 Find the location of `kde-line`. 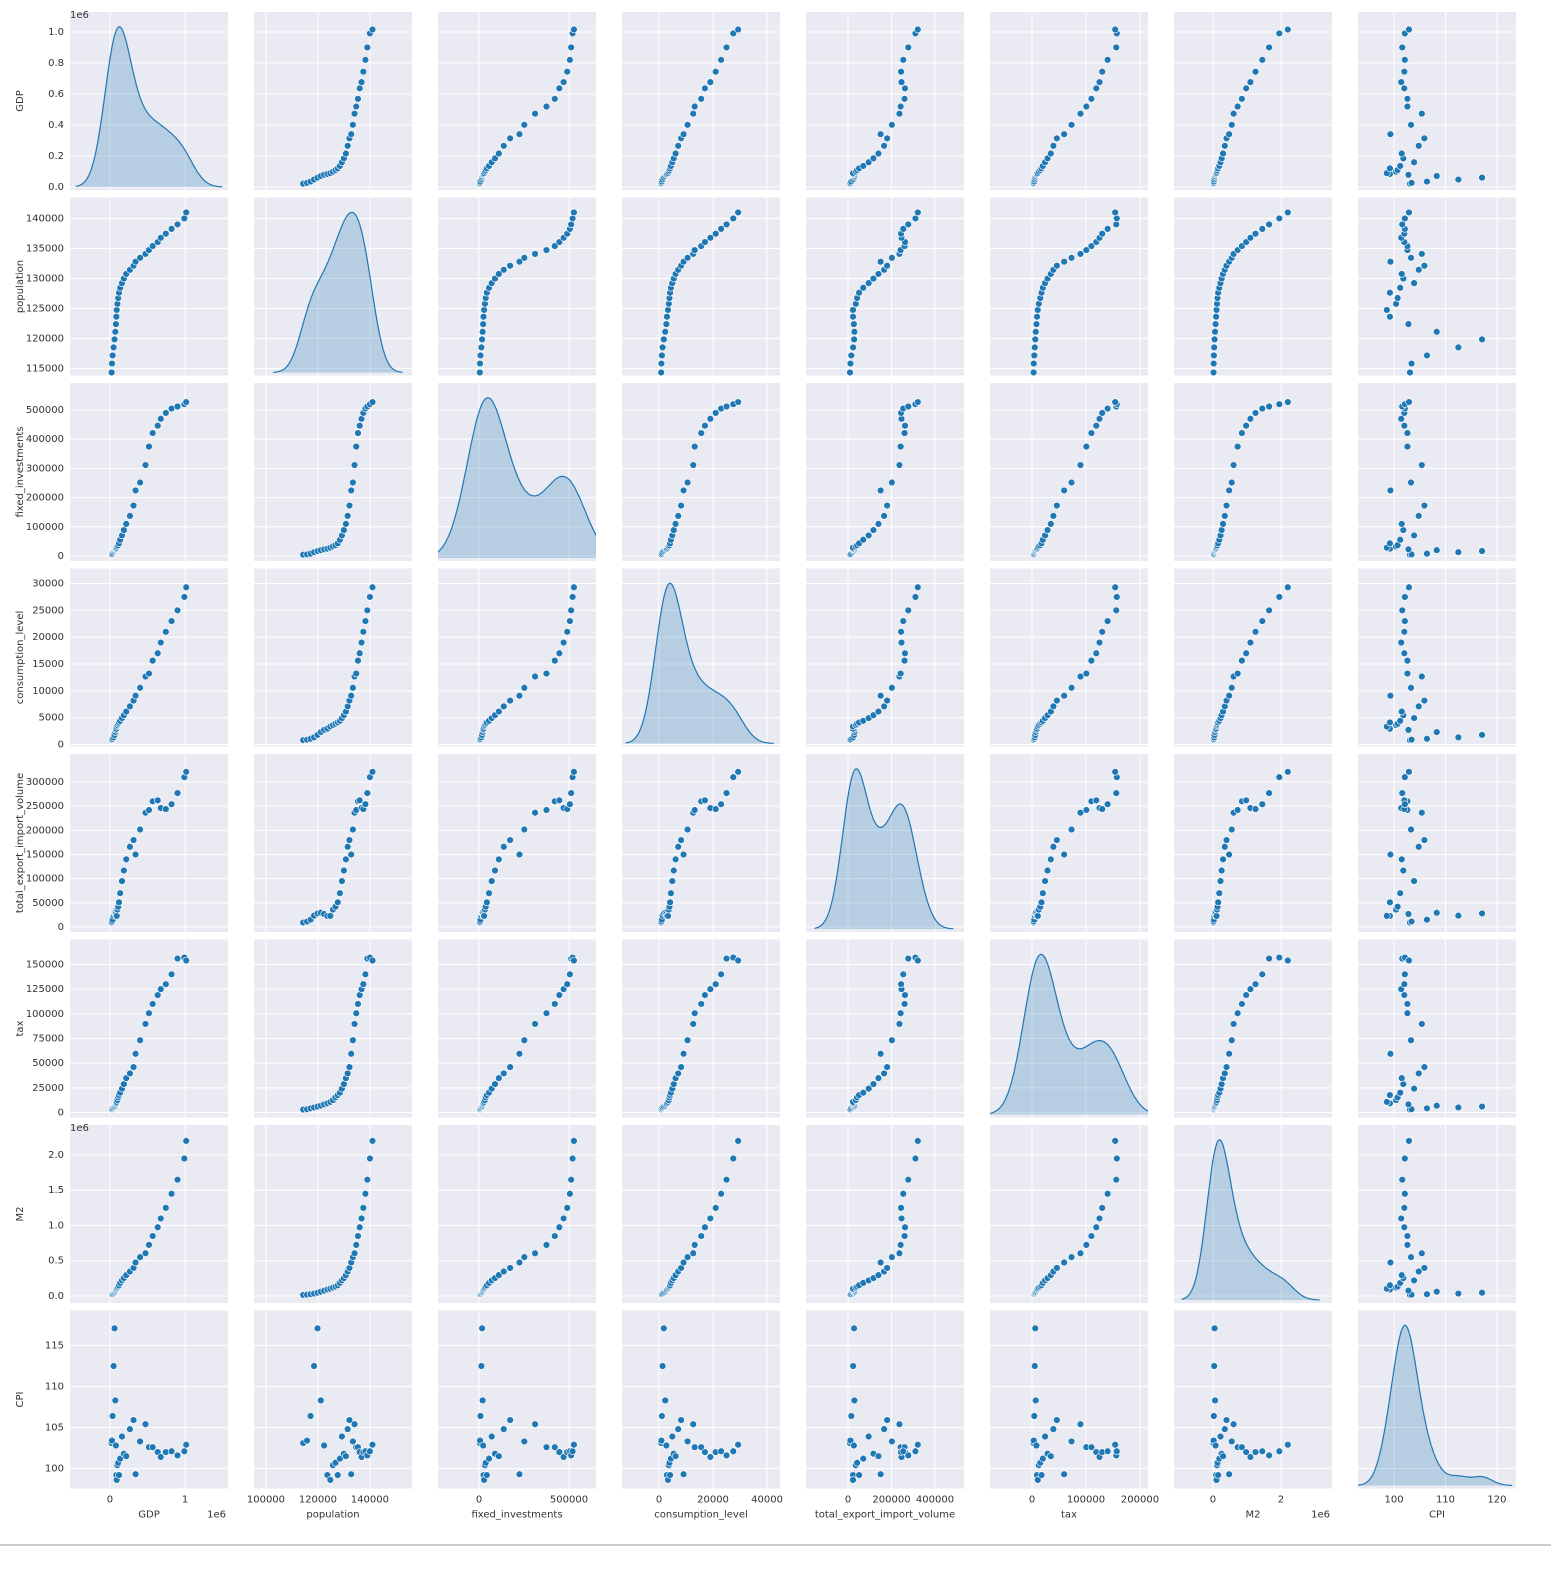

kde-line is located at coordinates (884, 849).